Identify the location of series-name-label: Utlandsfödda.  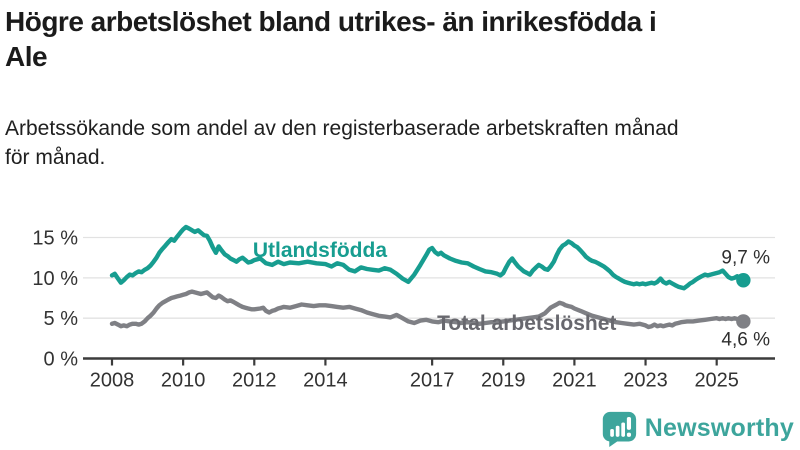
(320, 250).